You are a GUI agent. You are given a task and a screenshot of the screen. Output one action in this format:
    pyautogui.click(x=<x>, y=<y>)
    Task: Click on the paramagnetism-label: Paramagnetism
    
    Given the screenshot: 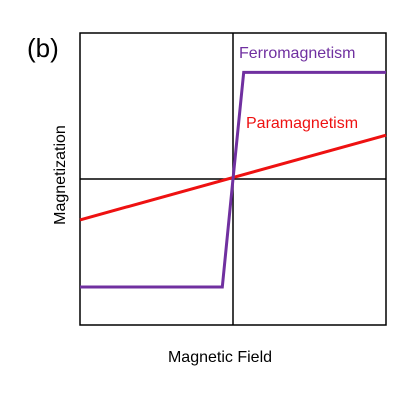 What is the action you would take?
    pyautogui.click(x=302, y=123)
    